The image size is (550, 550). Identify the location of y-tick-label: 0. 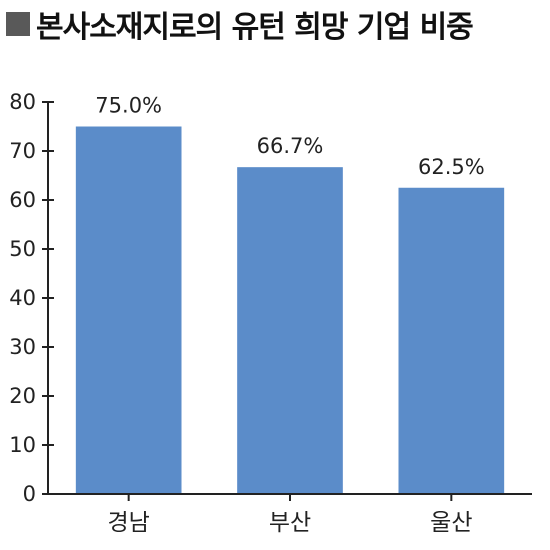
(29, 494).